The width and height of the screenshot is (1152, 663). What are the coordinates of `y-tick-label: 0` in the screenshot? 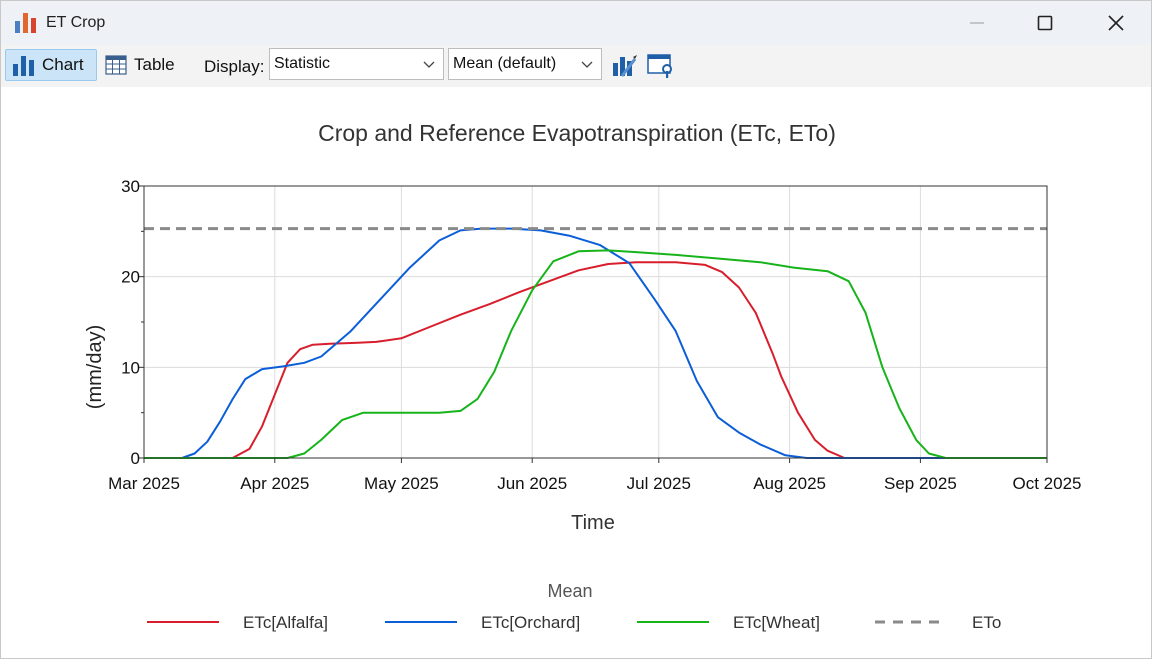 It's located at (135, 458).